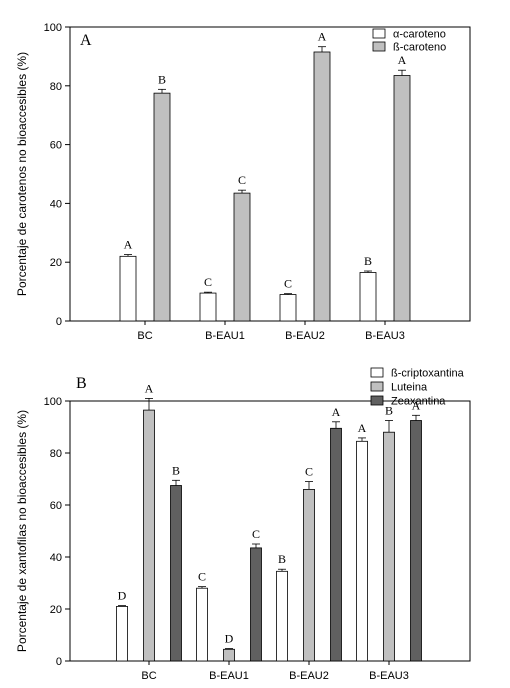 The width and height of the screenshot is (510, 688). What do you see at coordinates (86, 40) in the screenshot?
I see `panel-letter: A` at bounding box center [86, 40].